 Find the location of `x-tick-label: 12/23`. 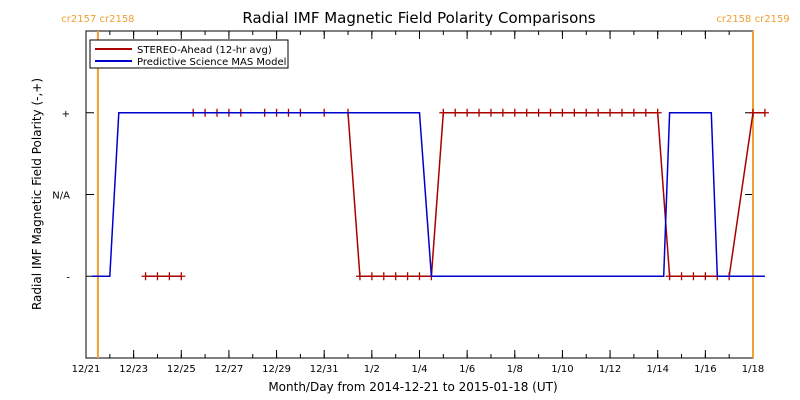

x-tick-label: 12/23 is located at coordinates (133, 369).